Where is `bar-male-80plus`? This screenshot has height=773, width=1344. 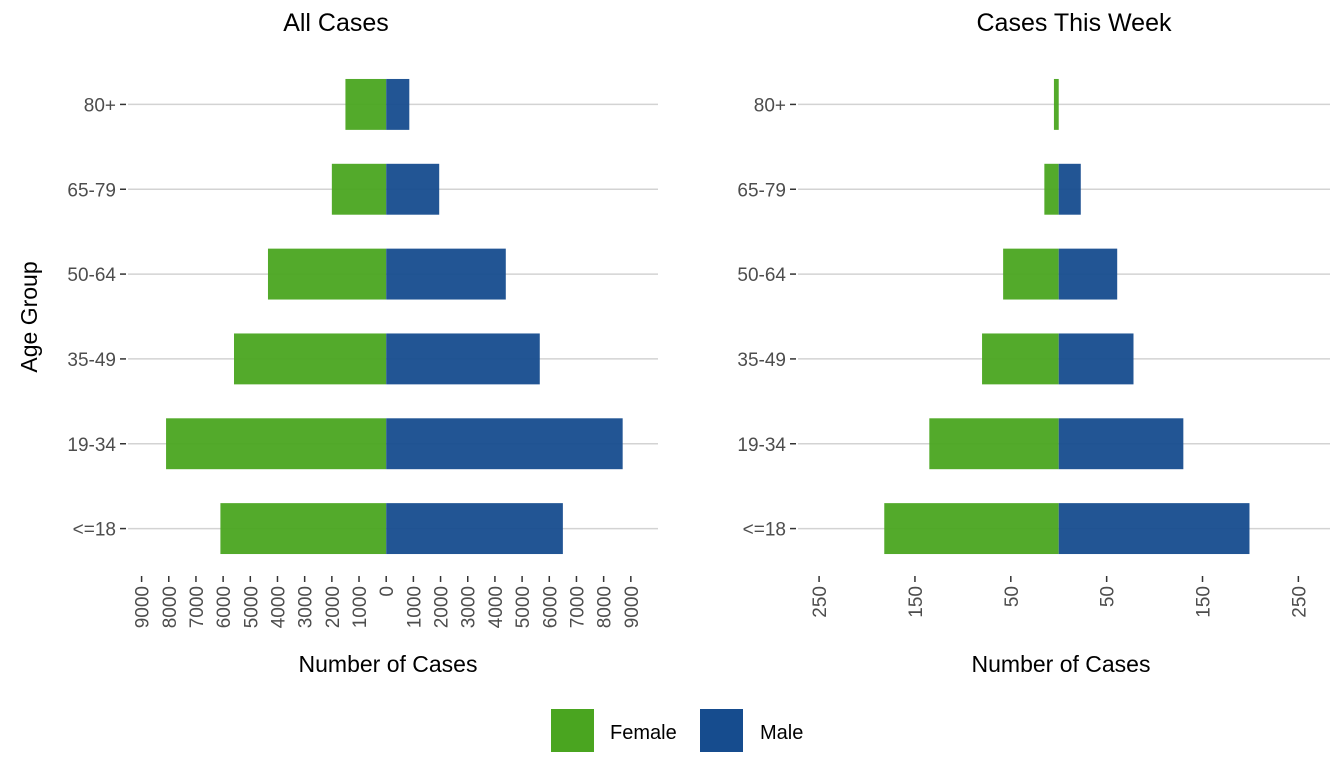
bar-male-80plus is located at coordinates (398, 104).